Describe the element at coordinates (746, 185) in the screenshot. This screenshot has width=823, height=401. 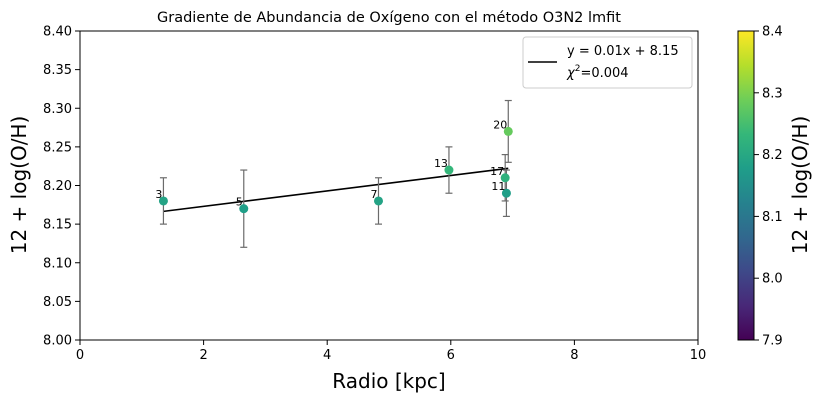
I see `colorbar` at that location.